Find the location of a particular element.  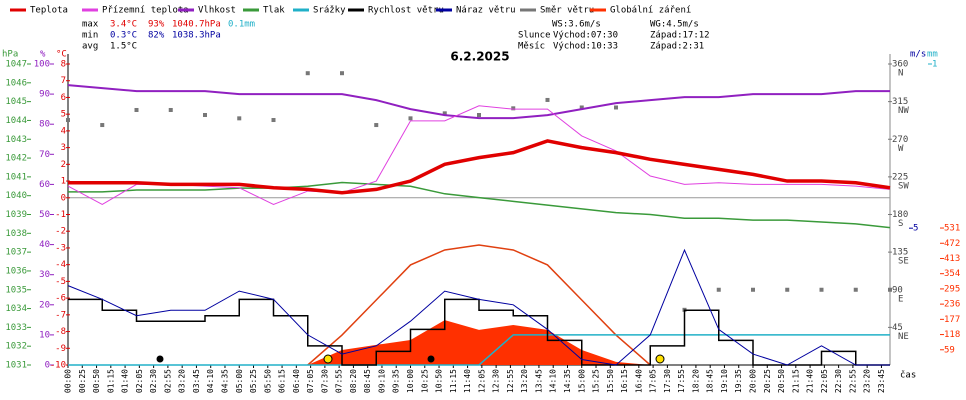

y-tick-label: 0 is located at coordinates (47, 366).